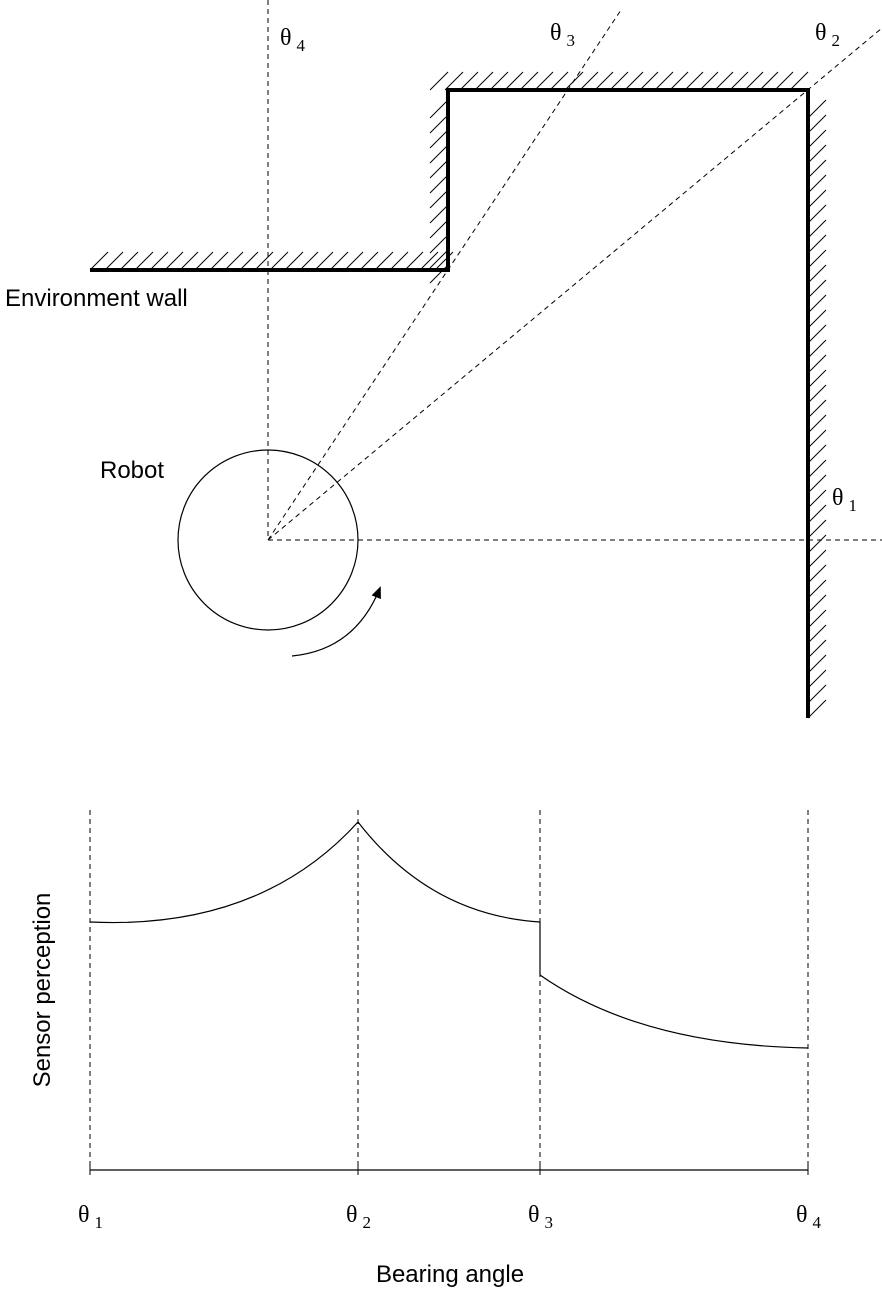 Image resolution: width=882 pixels, height=1293 pixels. Describe the element at coordinates (268, 540) in the screenshot. I see `robot` at that location.